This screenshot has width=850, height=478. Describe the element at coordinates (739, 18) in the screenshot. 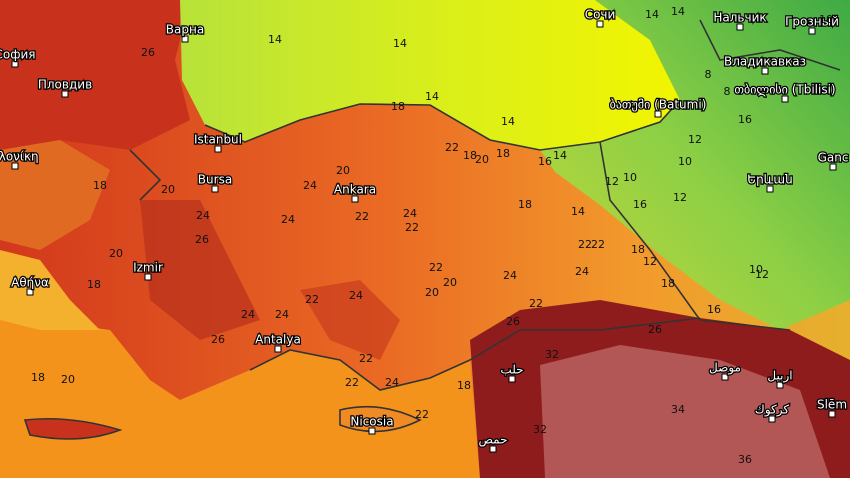

I see `city-label: Нальчик` at that location.